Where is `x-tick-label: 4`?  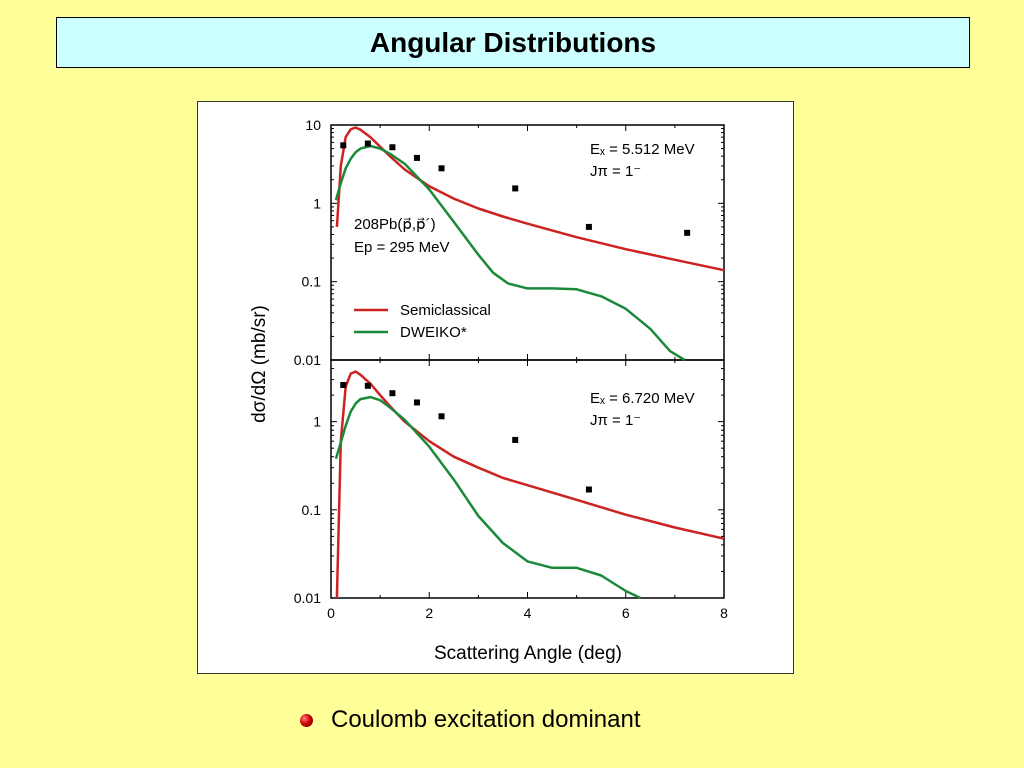 x-tick-label: 4 is located at coordinates (528, 613).